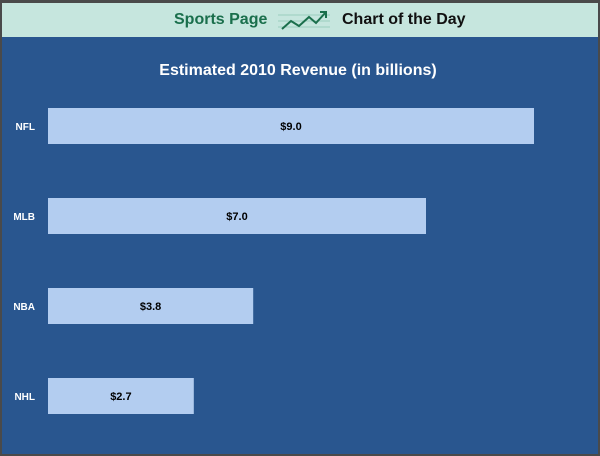 Image resolution: width=600 pixels, height=456 pixels. What do you see at coordinates (24, 397) in the screenshot?
I see `category-label-nhl: NHL` at bounding box center [24, 397].